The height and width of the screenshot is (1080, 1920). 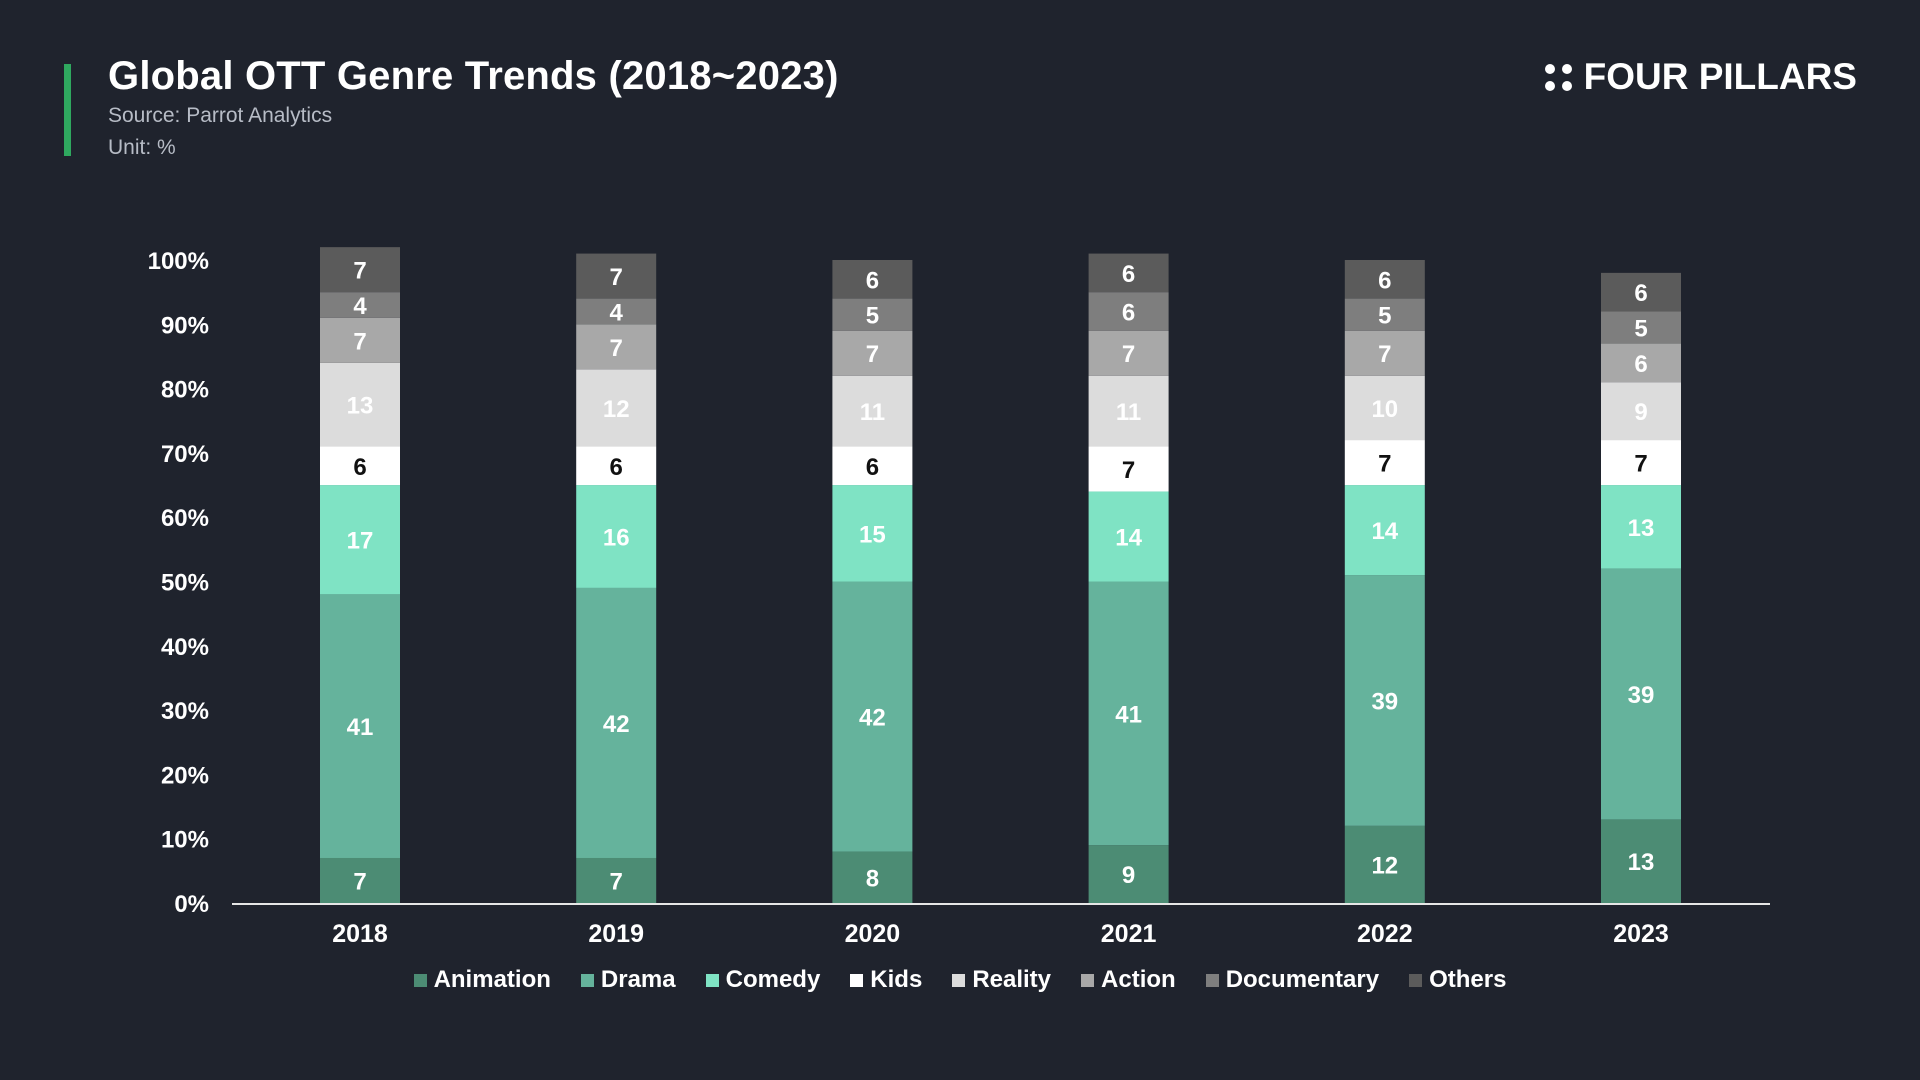 I want to click on title-accent-bar, so click(x=67, y=110).